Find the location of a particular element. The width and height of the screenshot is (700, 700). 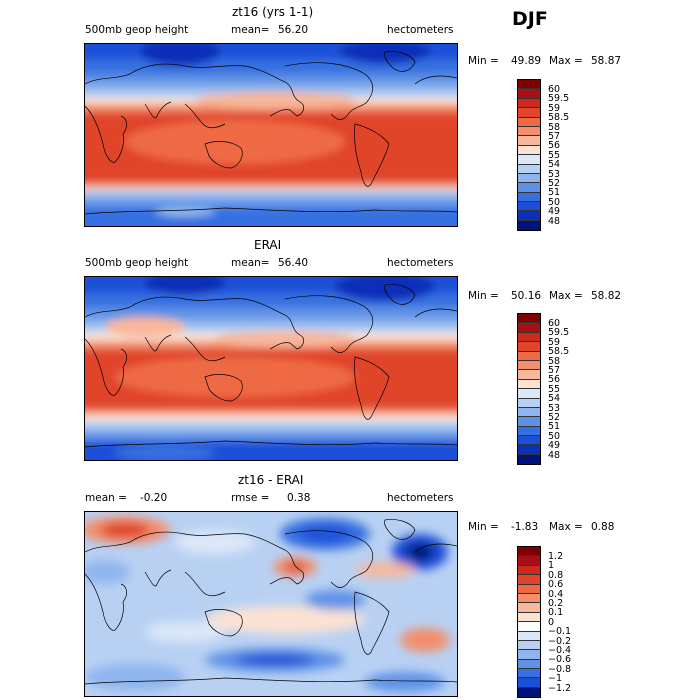

colorbar-tick-label: 55 is located at coordinates (554, 155).